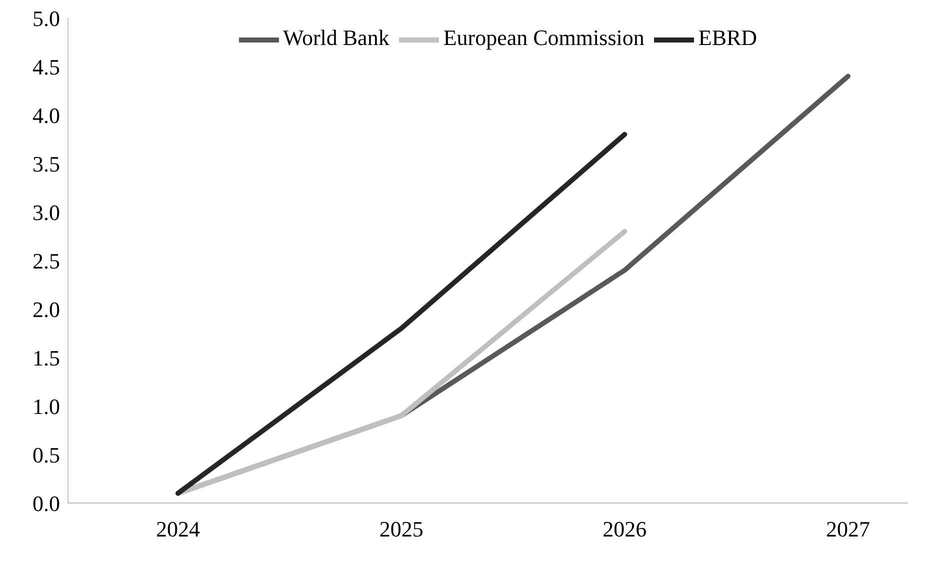  What do you see at coordinates (46, 455) in the screenshot?
I see `y-tick-label: 0.5` at bounding box center [46, 455].